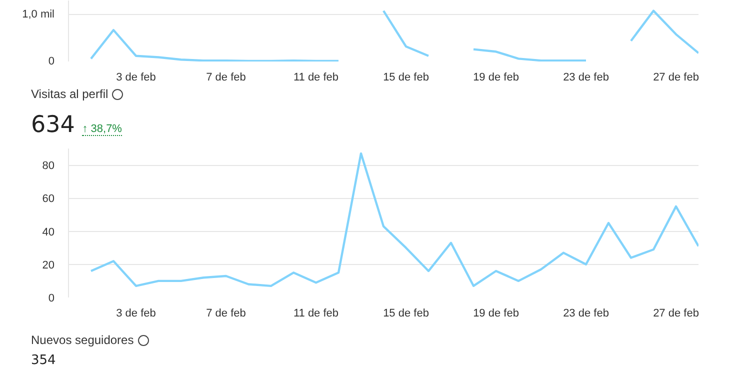 This screenshot has height=380, width=733. What do you see at coordinates (38, 14) in the screenshot?
I see `y-tick-label: 1,0 mil` at bounding box center [38, 14].